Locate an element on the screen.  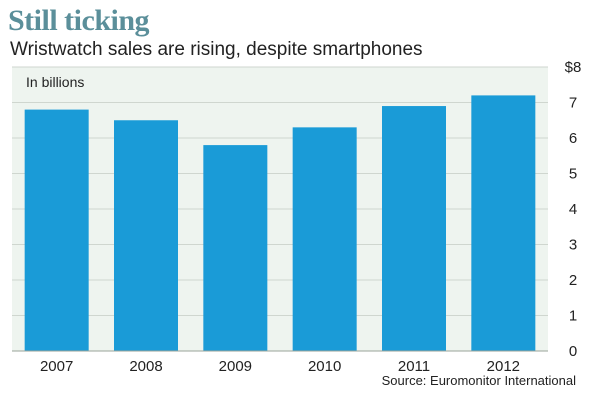
y-tick-label: 4 is located at coordinates (573, 209).